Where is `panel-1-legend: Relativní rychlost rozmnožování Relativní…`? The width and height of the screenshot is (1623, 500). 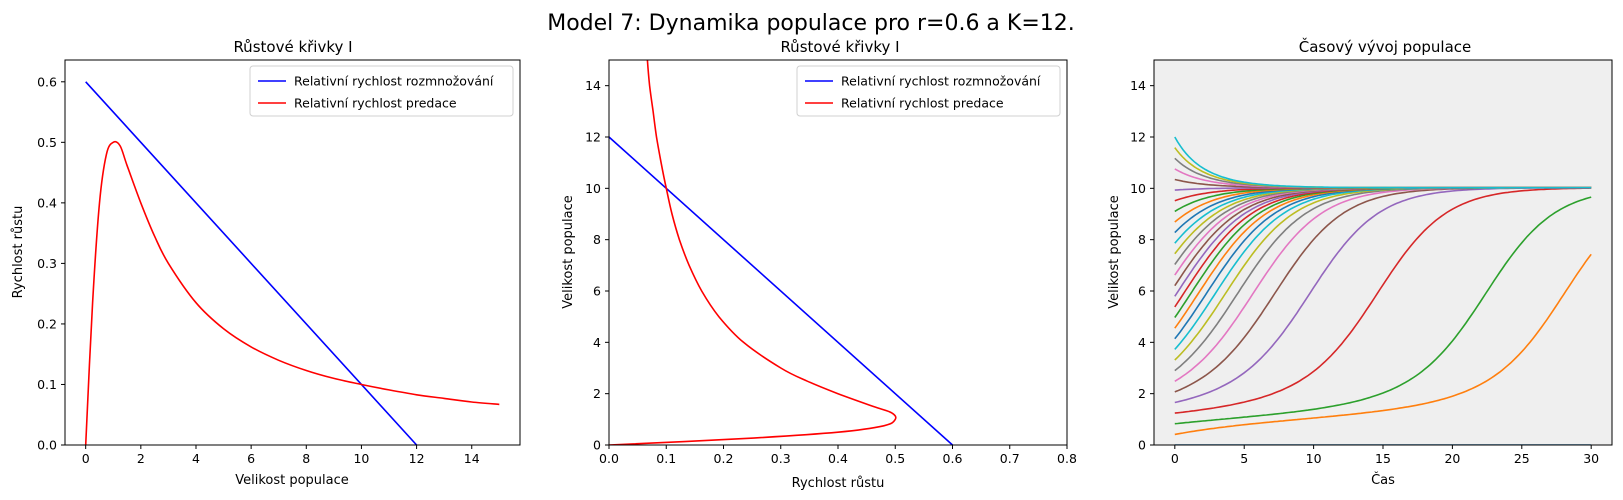
panel-1-legend: Relativní rychlost rozmnožování Relativní… is located at coordinates (381, 91).